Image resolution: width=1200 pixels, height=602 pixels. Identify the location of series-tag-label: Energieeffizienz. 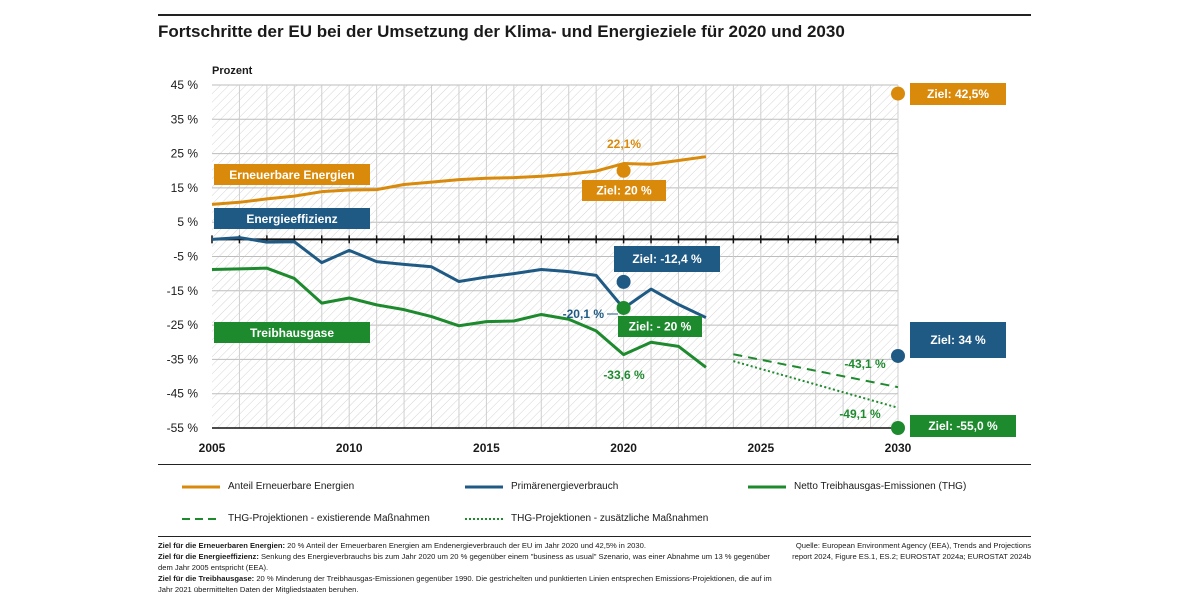
(291, 219).